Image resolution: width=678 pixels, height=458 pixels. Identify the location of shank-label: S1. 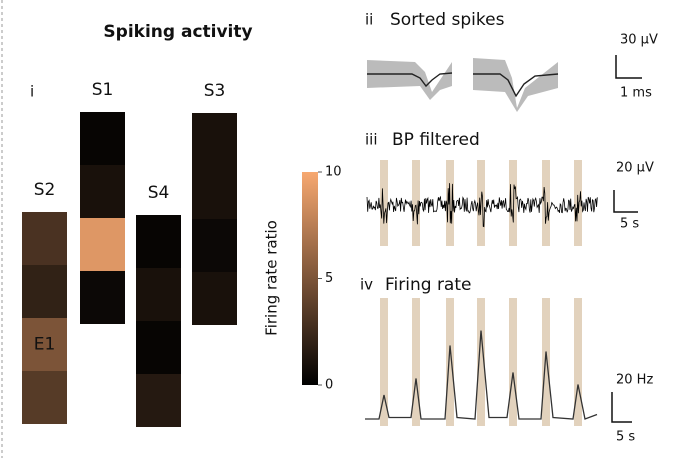
(103, 90).